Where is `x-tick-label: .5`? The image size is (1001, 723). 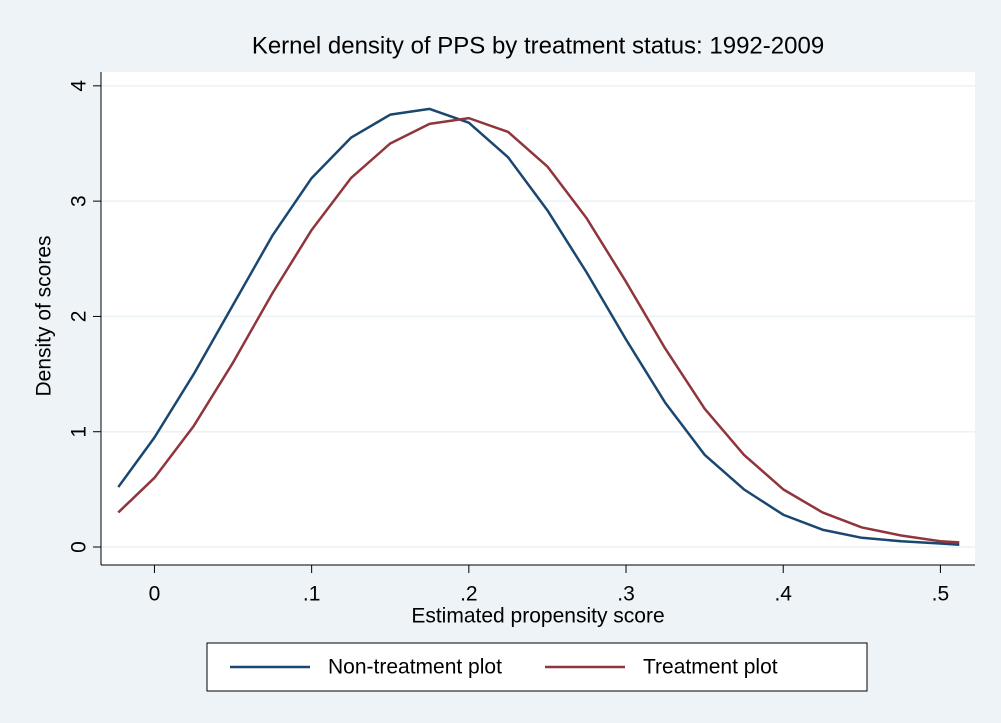 x-tick-label: .5 is located at coordinates (941, 594).